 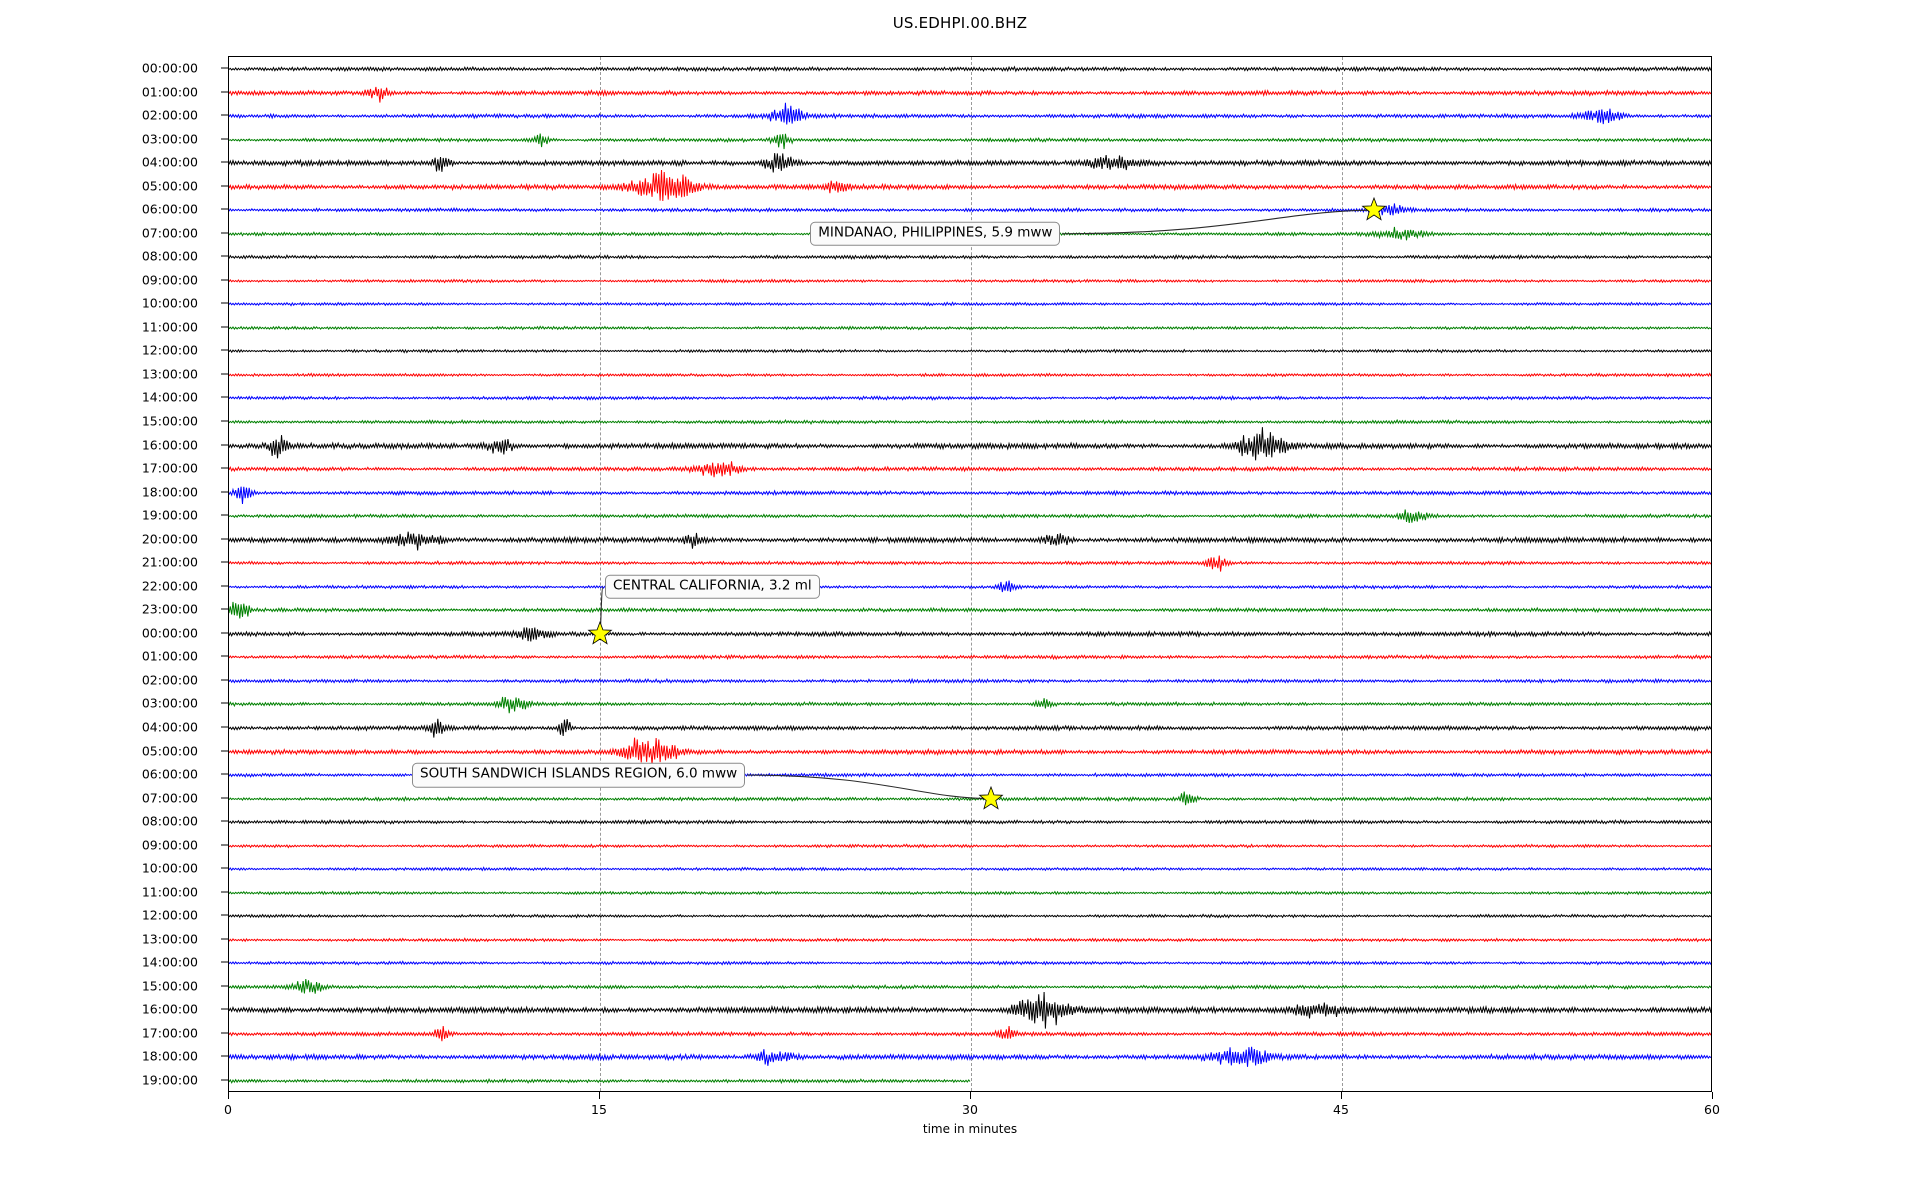 What do you see at coordinates (169, 539) in the screenshot?
I see `y-axis-label-20: 20:00:00` at bounding box center [169, 539].